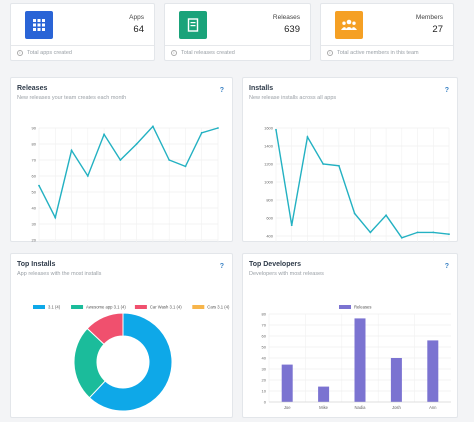 The height and width of the screenshot is (422, 474). I want to click on y-tick-label: 1200, so click(269, 164).